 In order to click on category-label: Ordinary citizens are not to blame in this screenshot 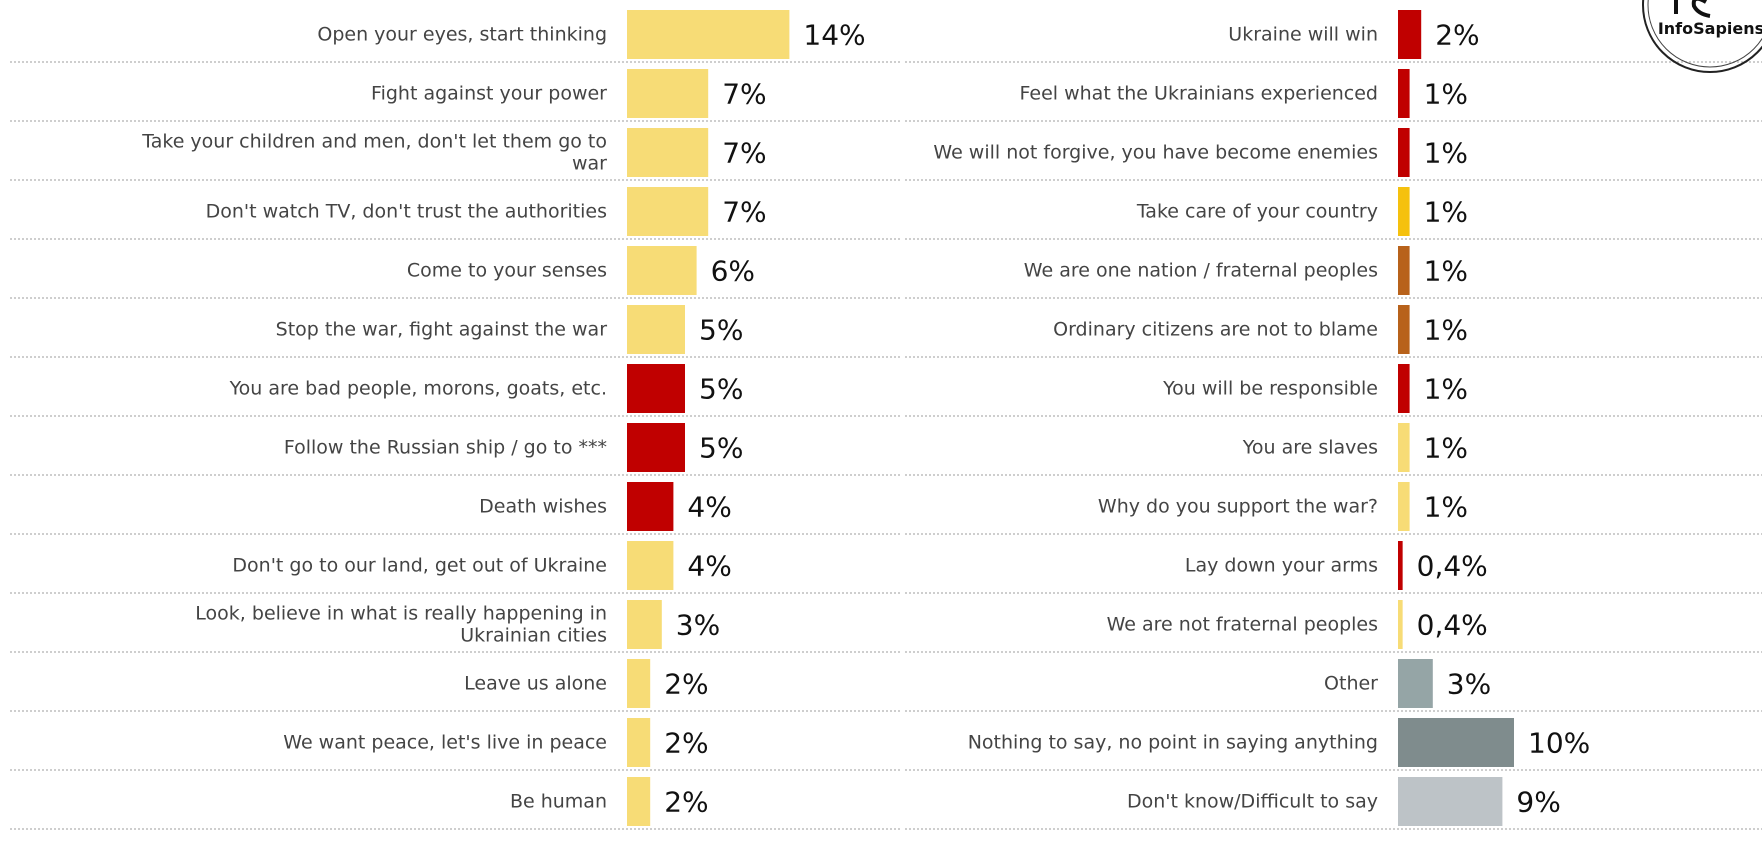, I will do `click(1215, 330)`.